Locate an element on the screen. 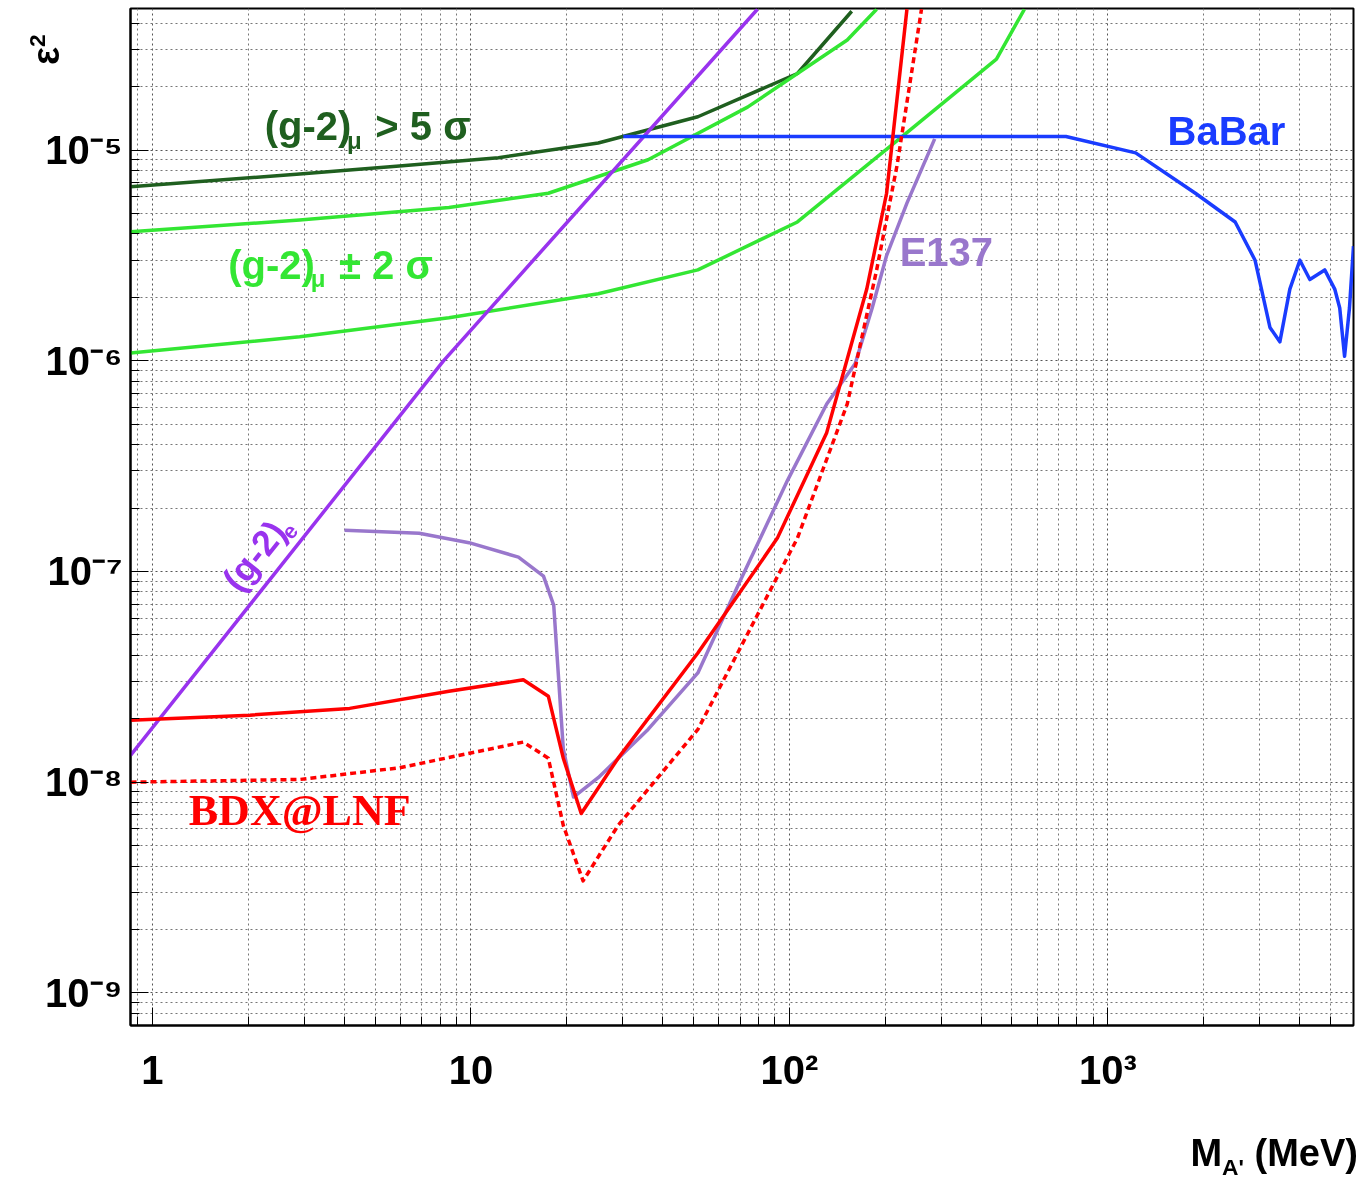  y-tick-label: 10⁻⁵ is located at coordinates (84, 150).